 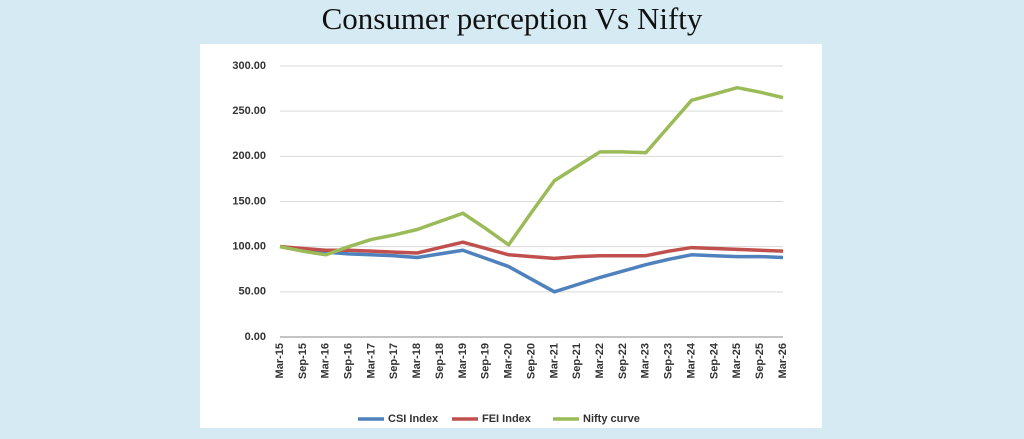 What do you see at coordinates (577, 361) in the screenshot?
I see `x-tick-label: Sep-21` at bounding box center [577, 361].